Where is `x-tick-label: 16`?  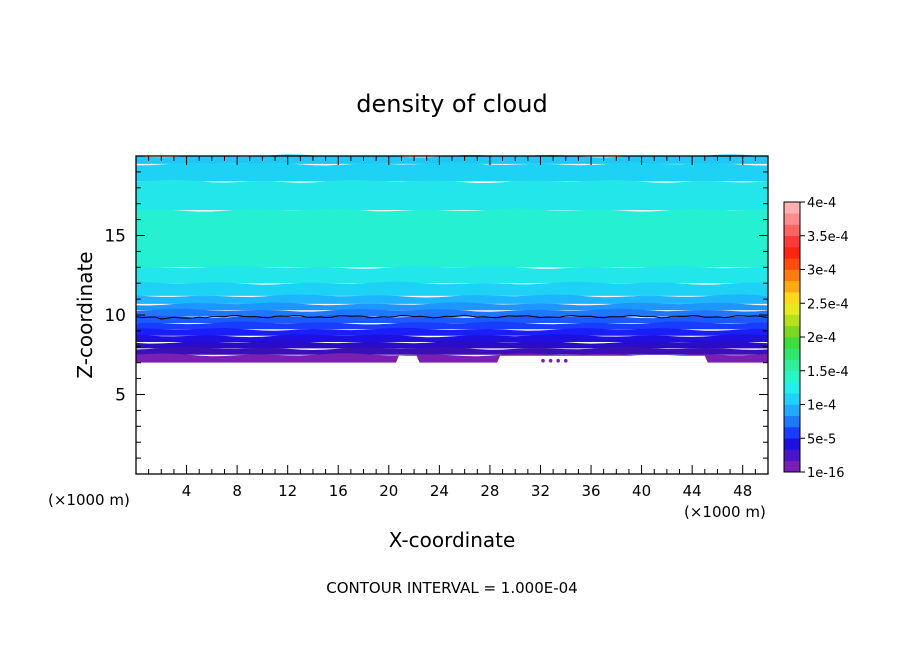
x-tick-label: 16 is located at coordinates (338, 491).